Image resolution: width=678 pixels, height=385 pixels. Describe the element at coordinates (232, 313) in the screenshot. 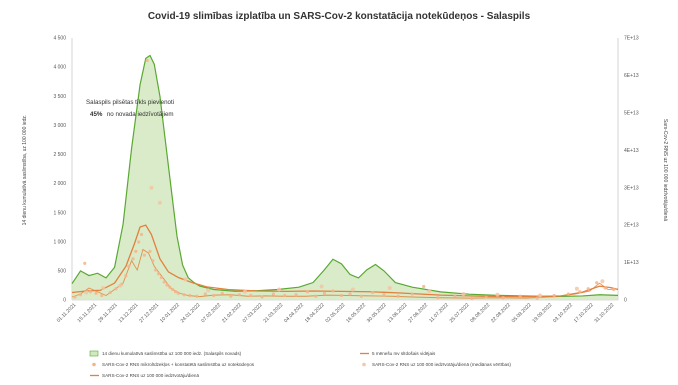

I see `x-tick-label: 21.02.2022` at that location.